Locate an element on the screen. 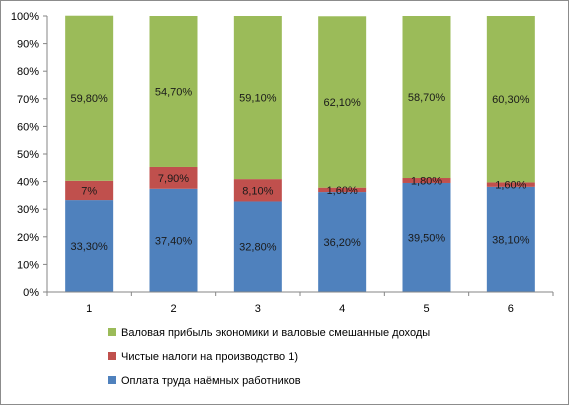 The image size is (569, 405). y-tick-label: 50% is located at coordinates (28, 155).